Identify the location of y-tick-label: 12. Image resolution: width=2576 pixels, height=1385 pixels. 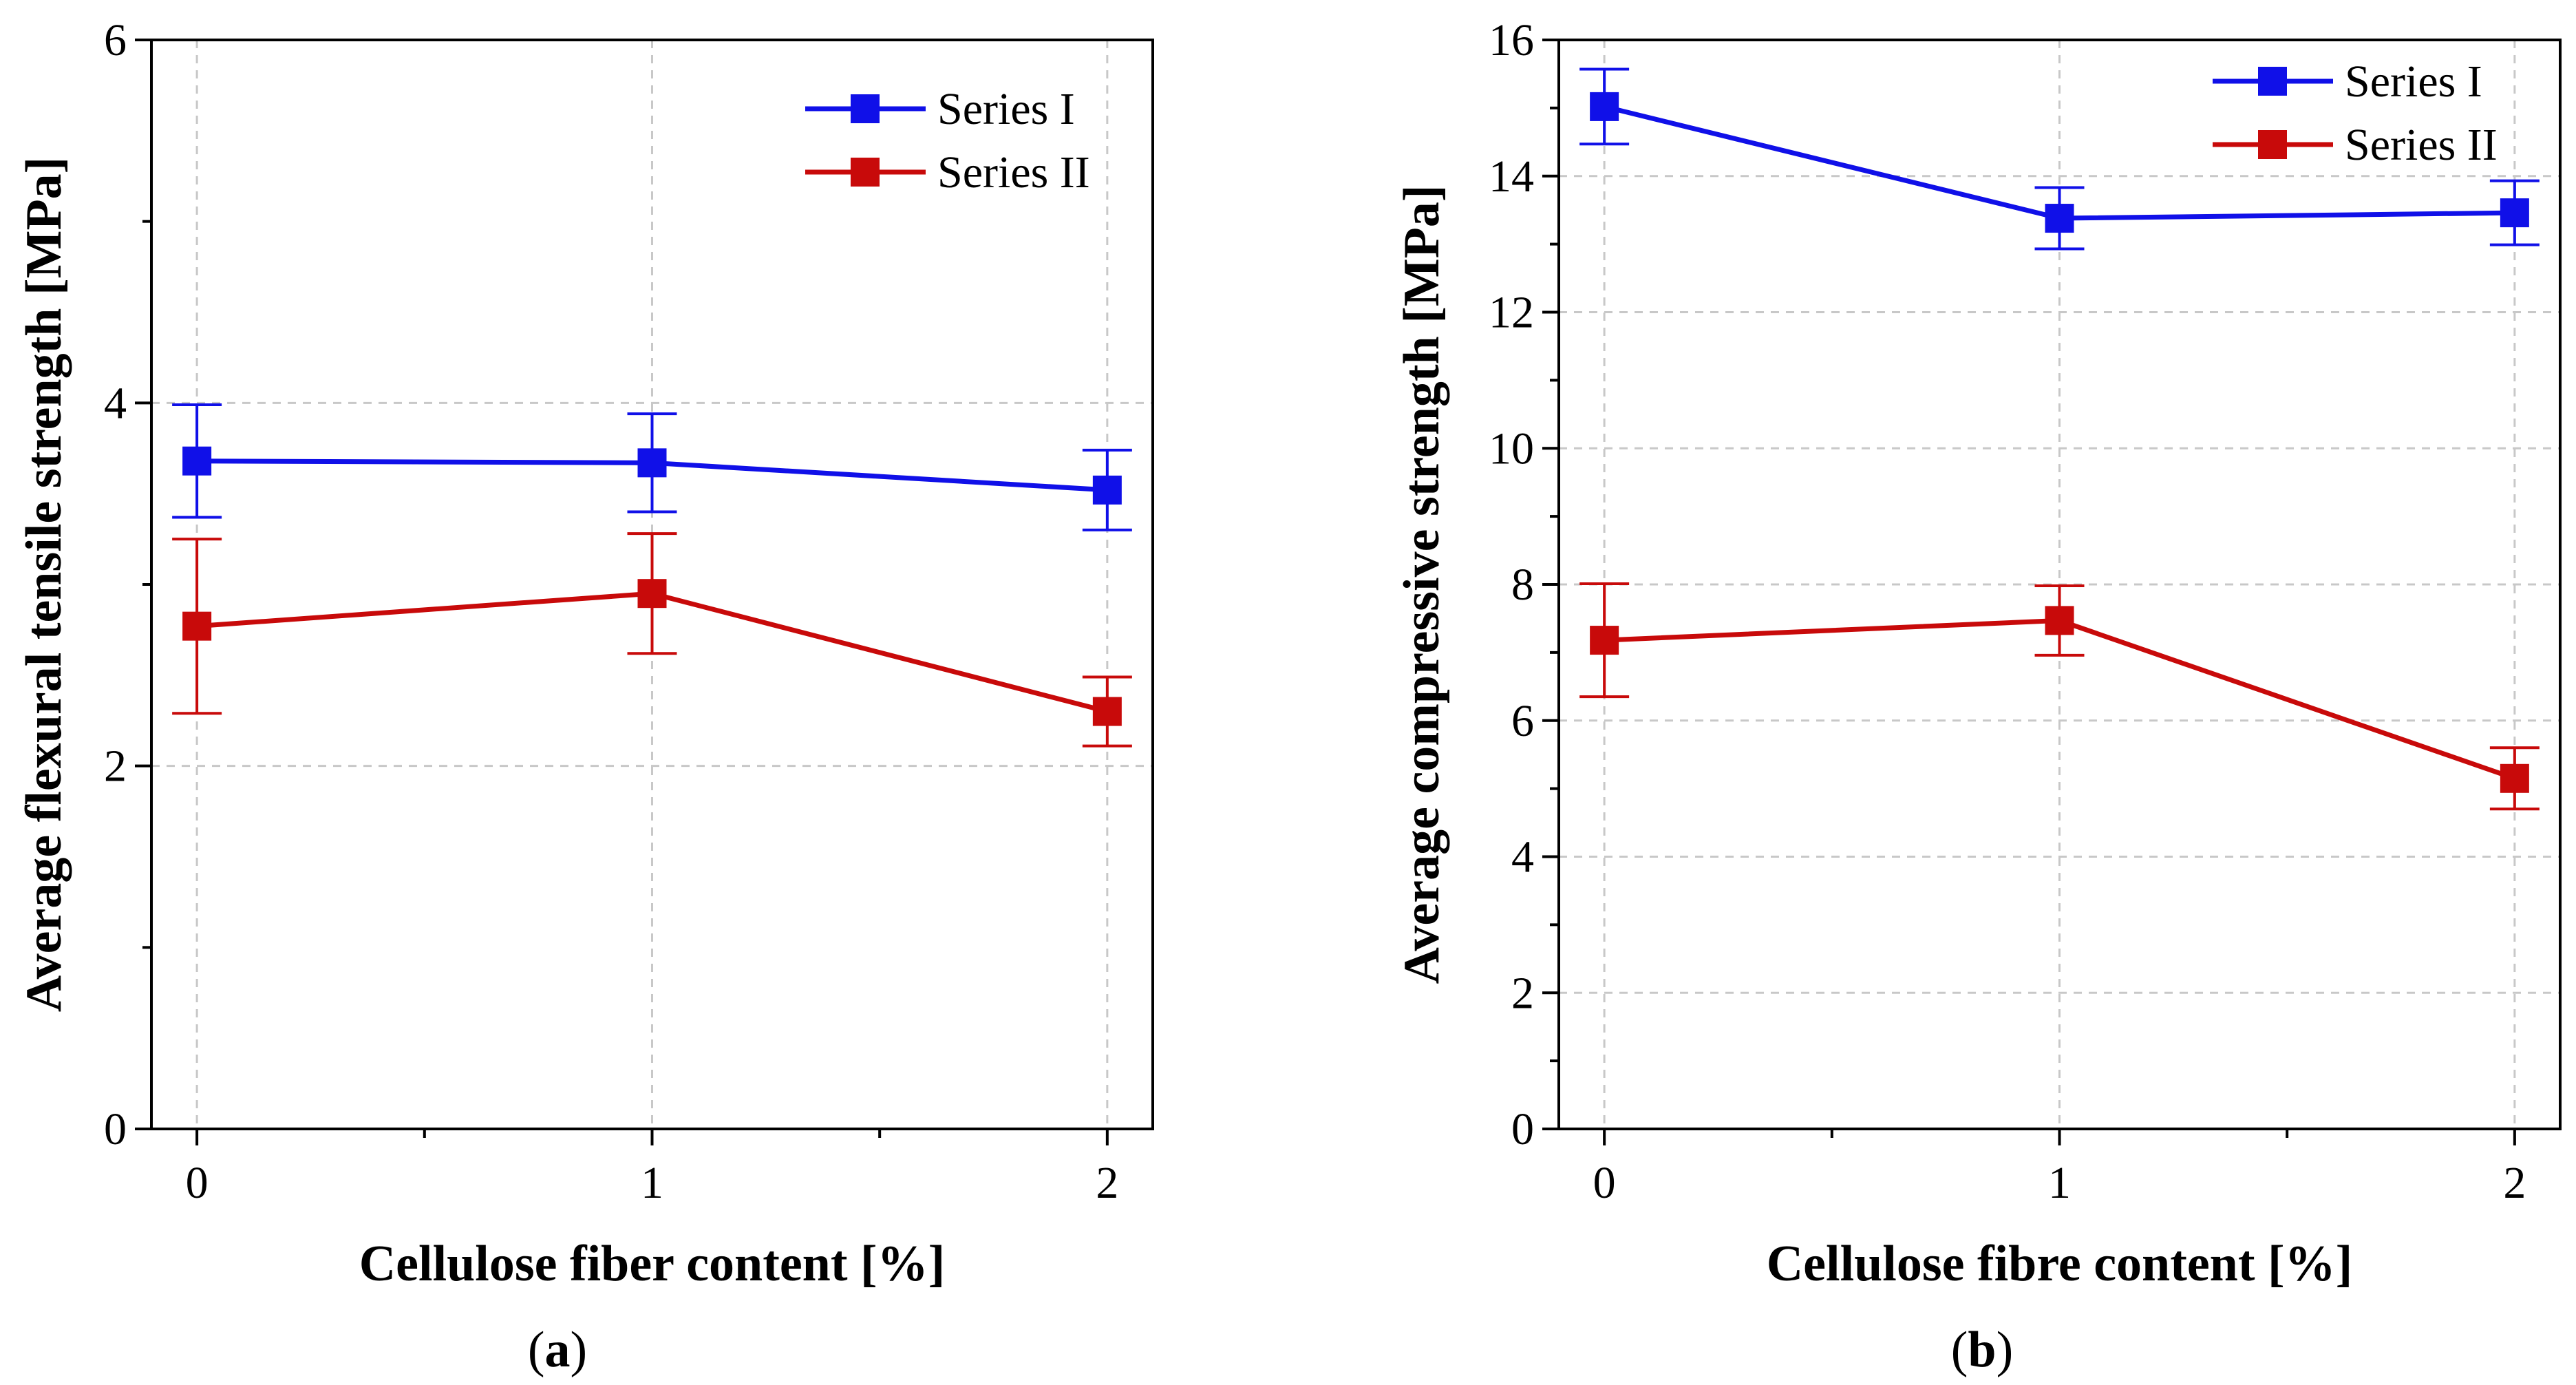
(1511, 313).